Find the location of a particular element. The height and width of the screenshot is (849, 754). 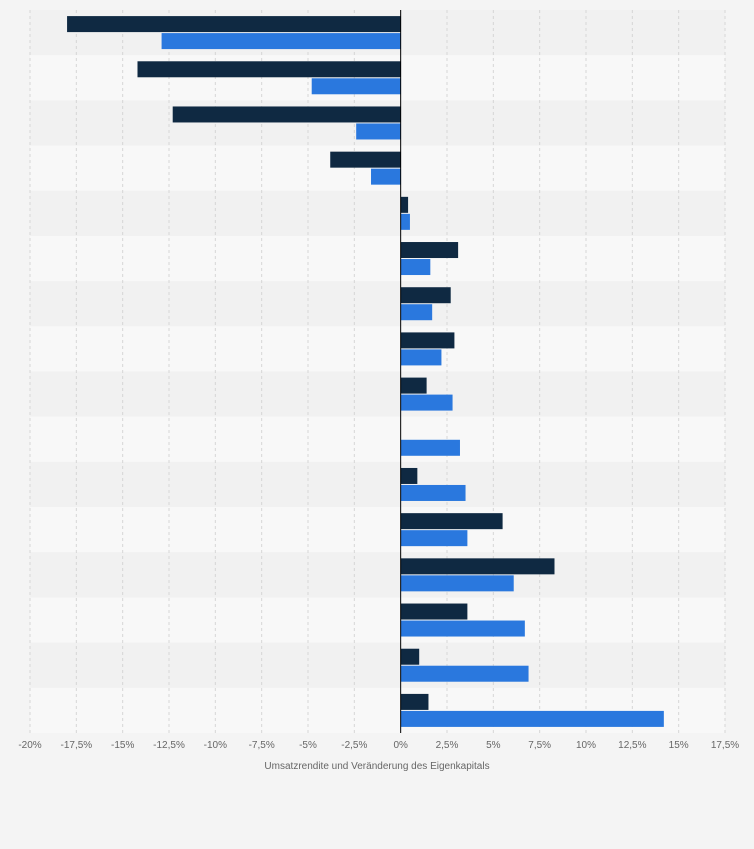

x-tick-label: -5% is located at coordinates (308, 745).